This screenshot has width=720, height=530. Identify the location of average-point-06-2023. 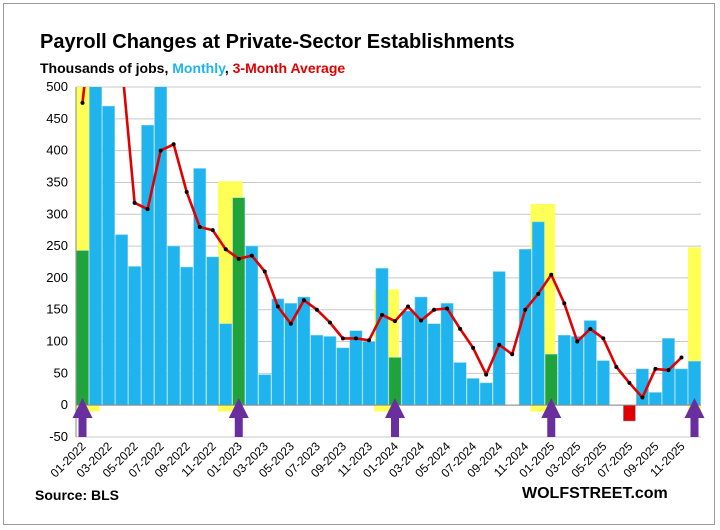
(303, 300).